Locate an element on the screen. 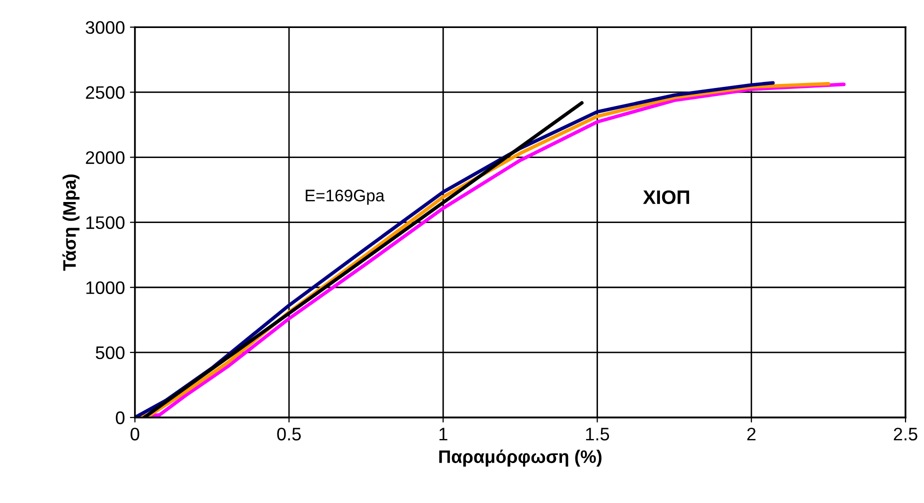 The width and height of the screenshot is (924, 503). y-tick-label: 1000 is located at coordinates (105, 287).